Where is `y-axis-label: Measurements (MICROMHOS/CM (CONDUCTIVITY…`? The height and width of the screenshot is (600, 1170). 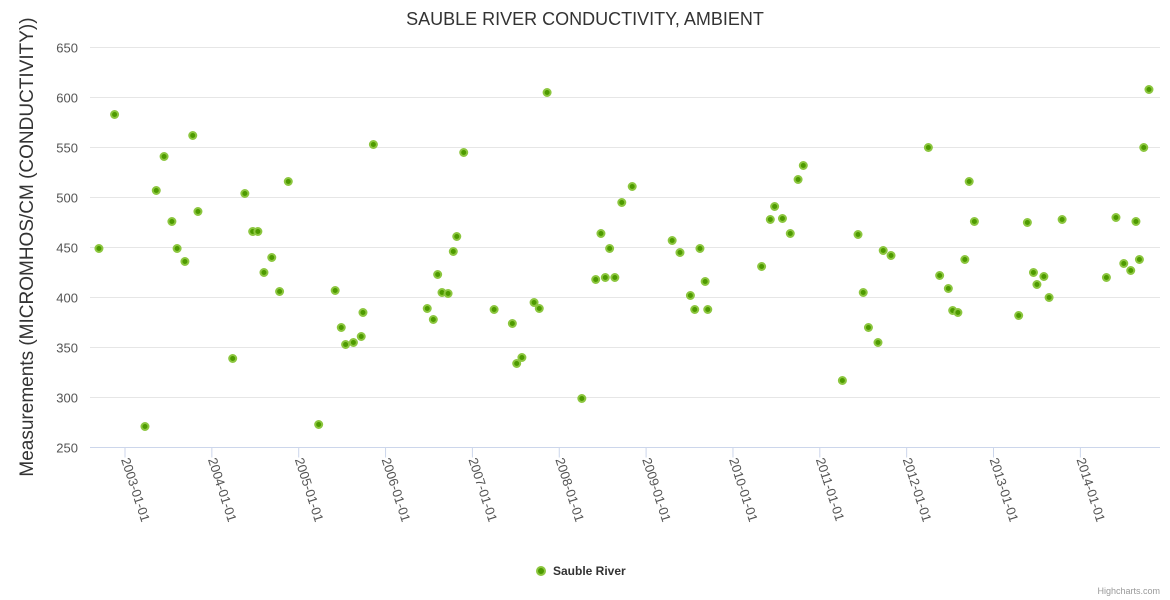
y-axis-label: Measurements (MICROMHOS/CM (CONDUCTIVITY… is located at coordinates (27, 246).